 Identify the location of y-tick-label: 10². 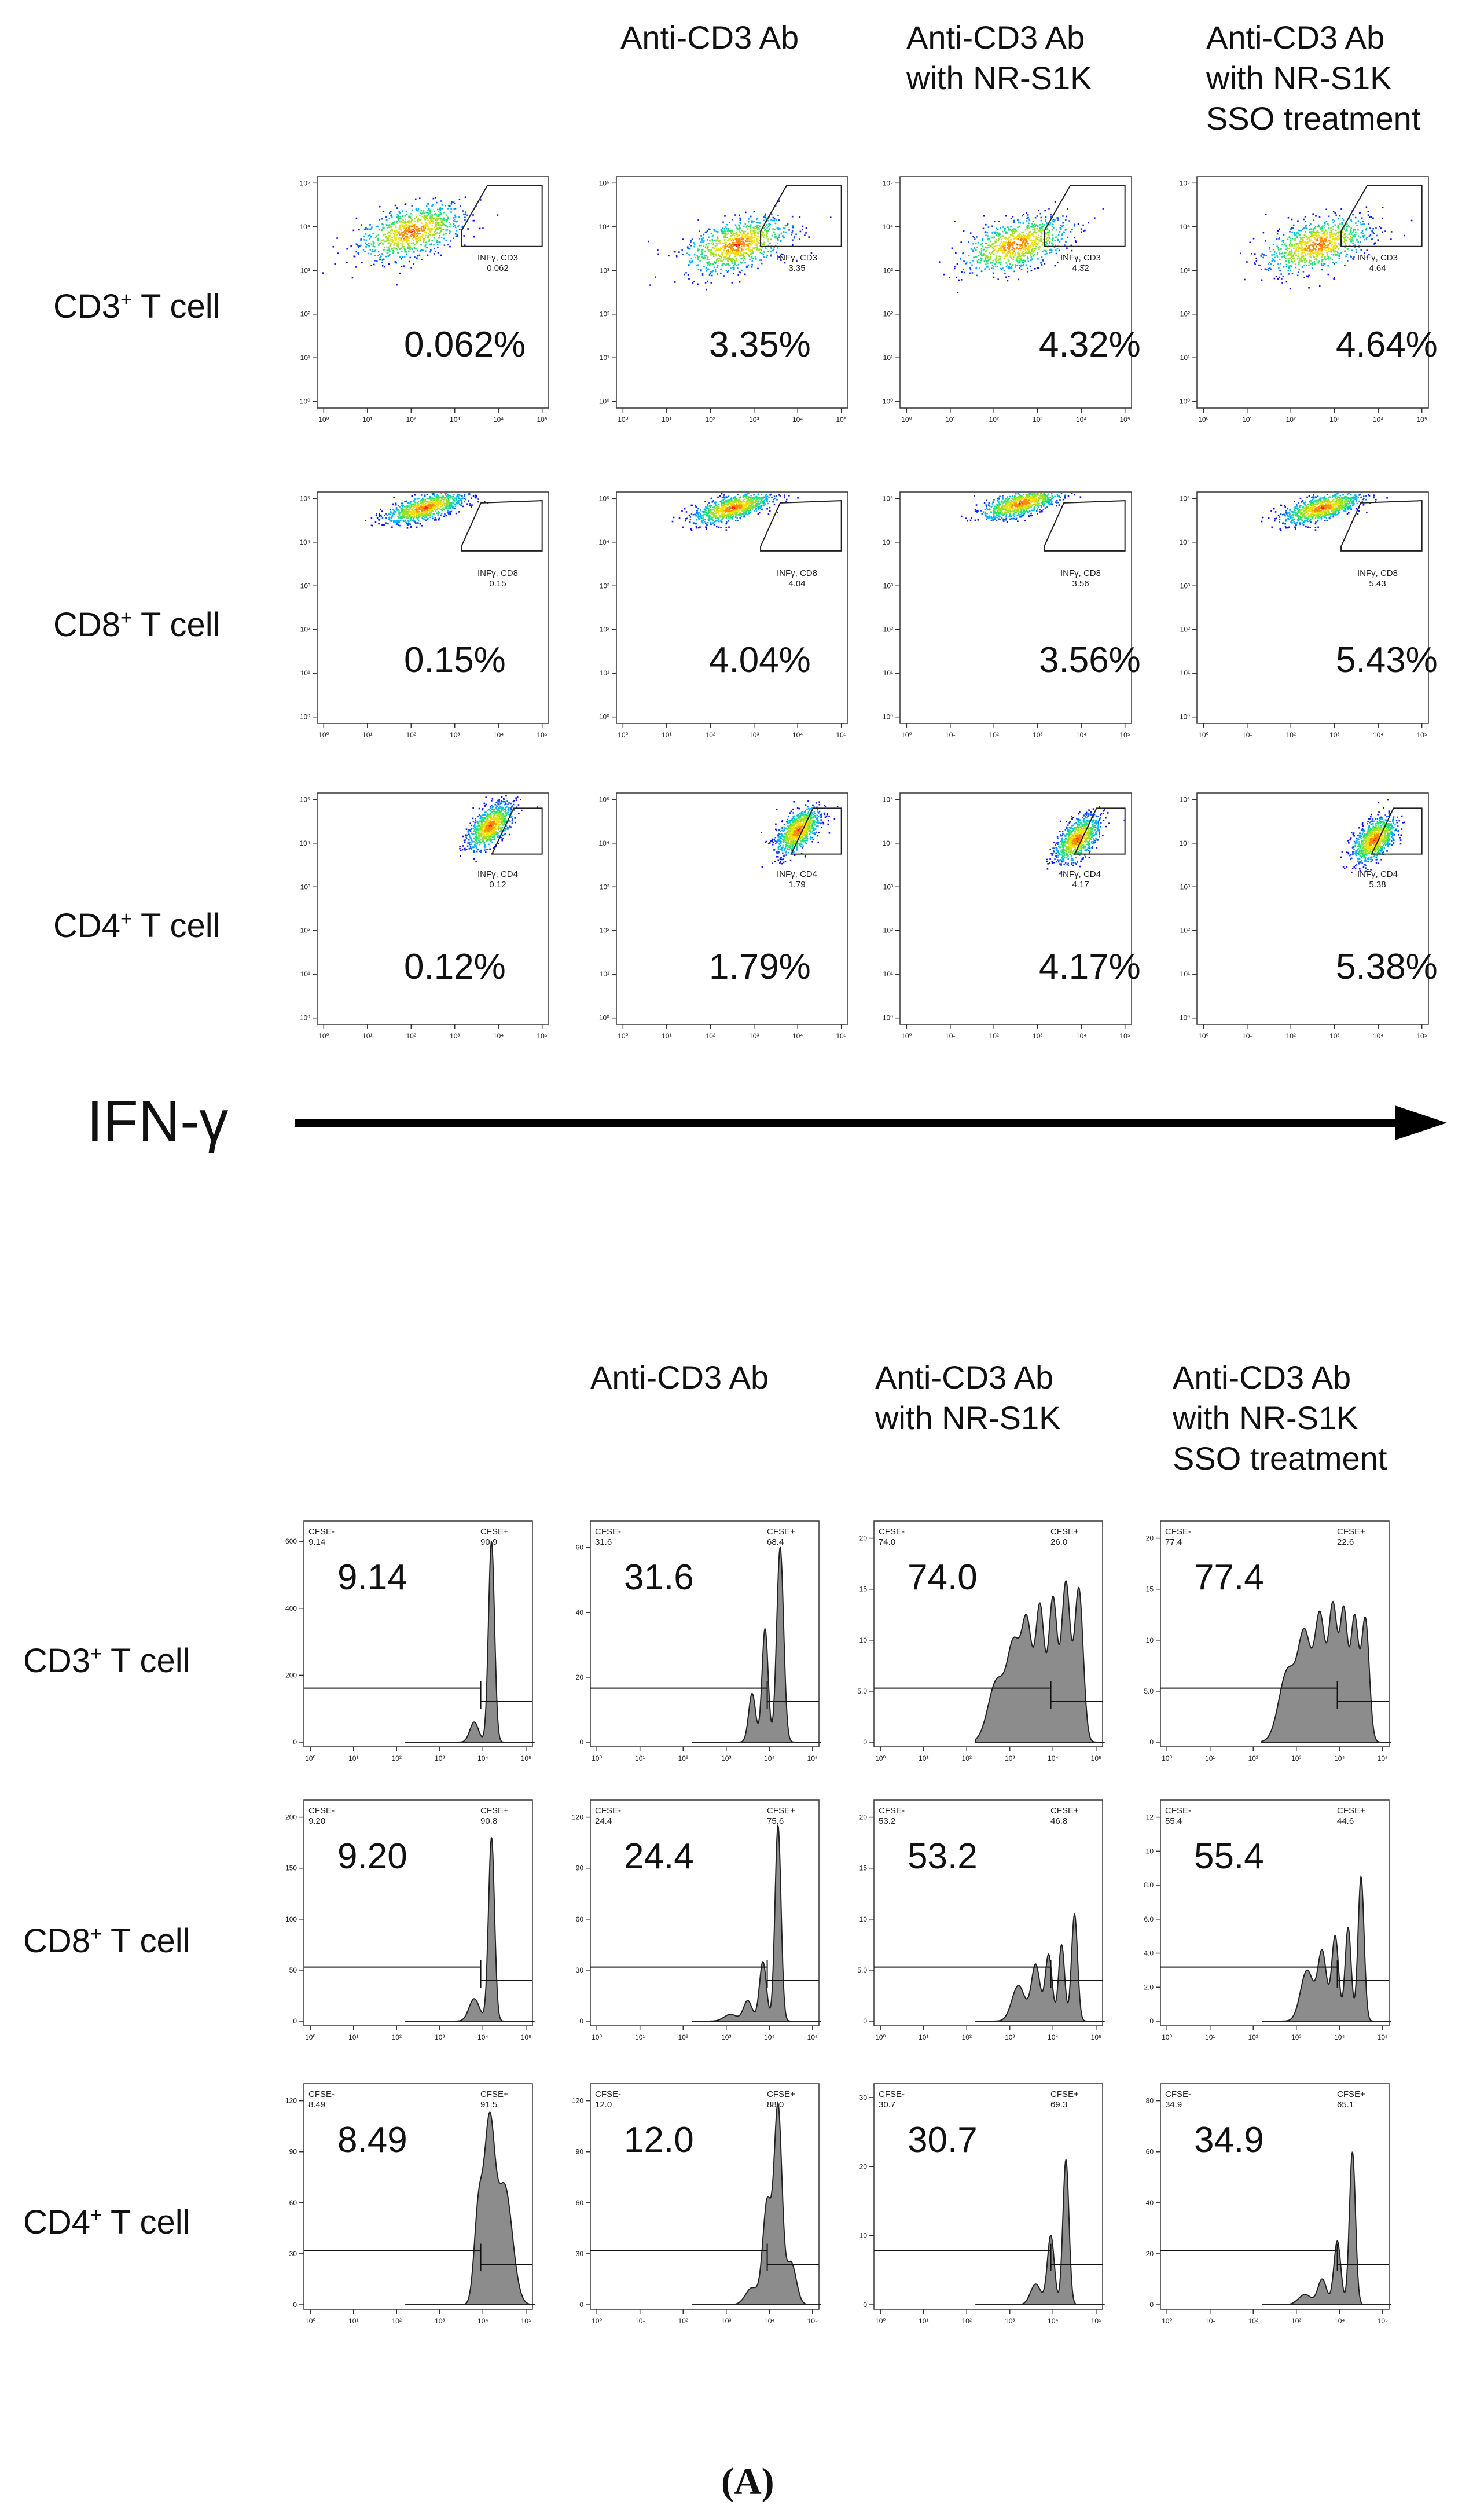
(605, 314).